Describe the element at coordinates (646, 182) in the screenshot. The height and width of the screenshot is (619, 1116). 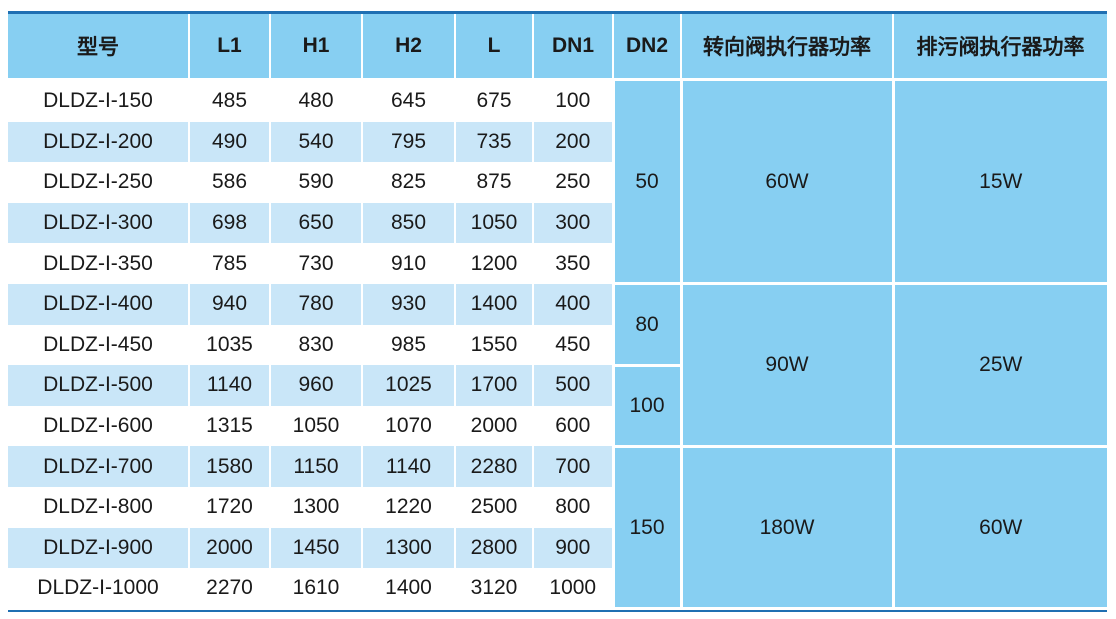
I see `merged-cell-dn2: 50` at that location.